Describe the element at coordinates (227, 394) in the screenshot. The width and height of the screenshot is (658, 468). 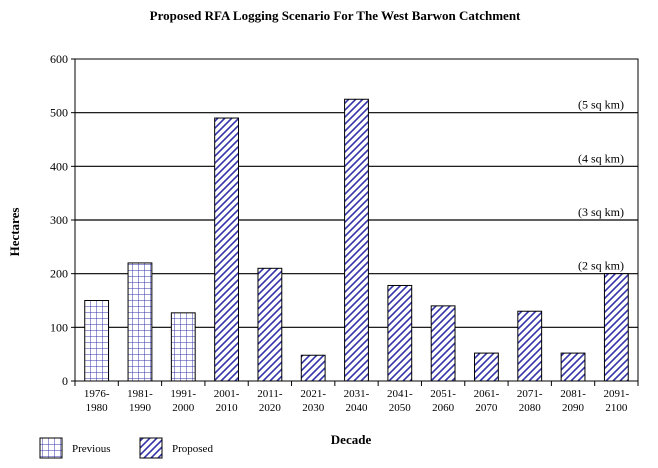
I see `x-tick-label: 2001-` at that location.